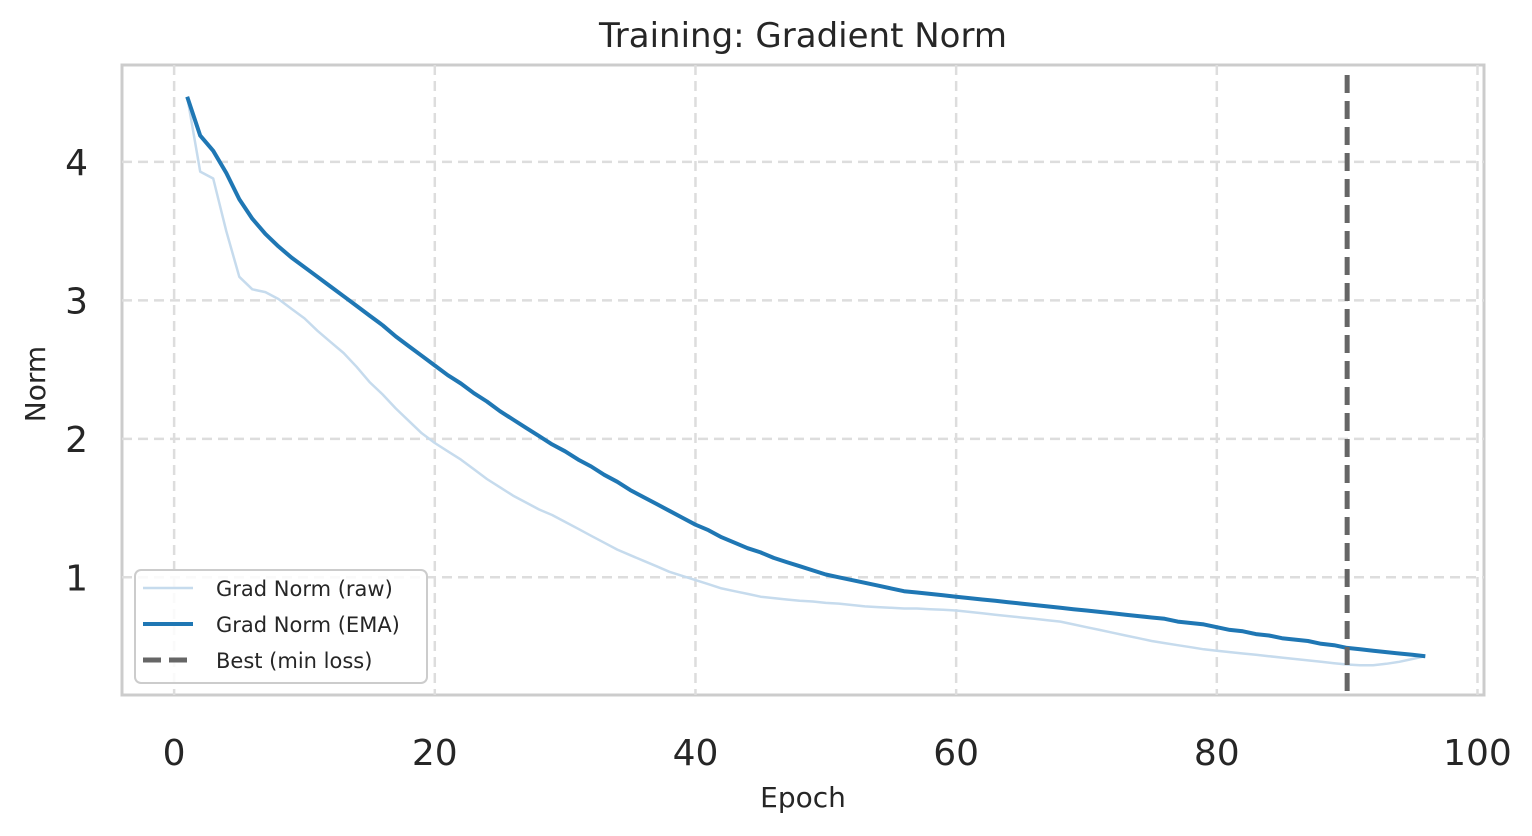 The width and height of the screenshot is (1532, 836). What do you see at coordinates (174, 753) in the screenshot?
I see `x-tick-label: 0` at bounding box center [174, 753].